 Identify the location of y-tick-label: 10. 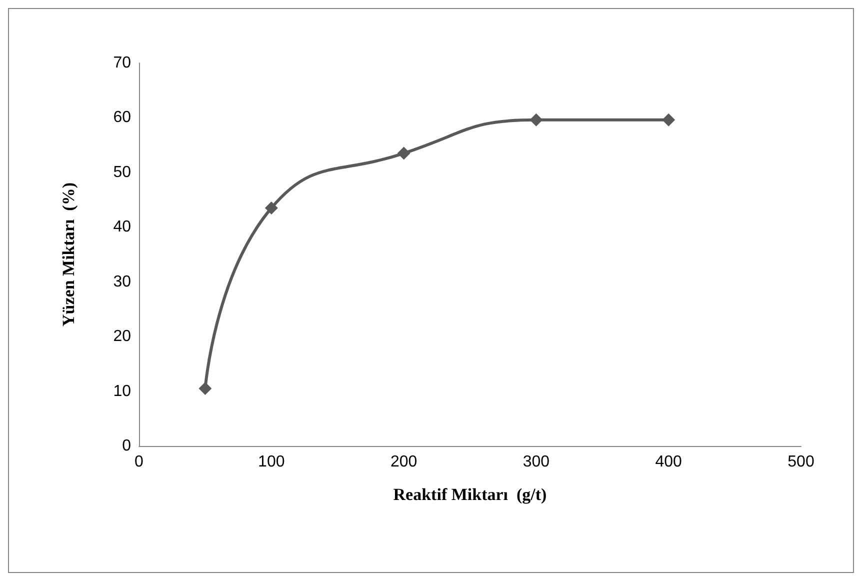
(122, 391).